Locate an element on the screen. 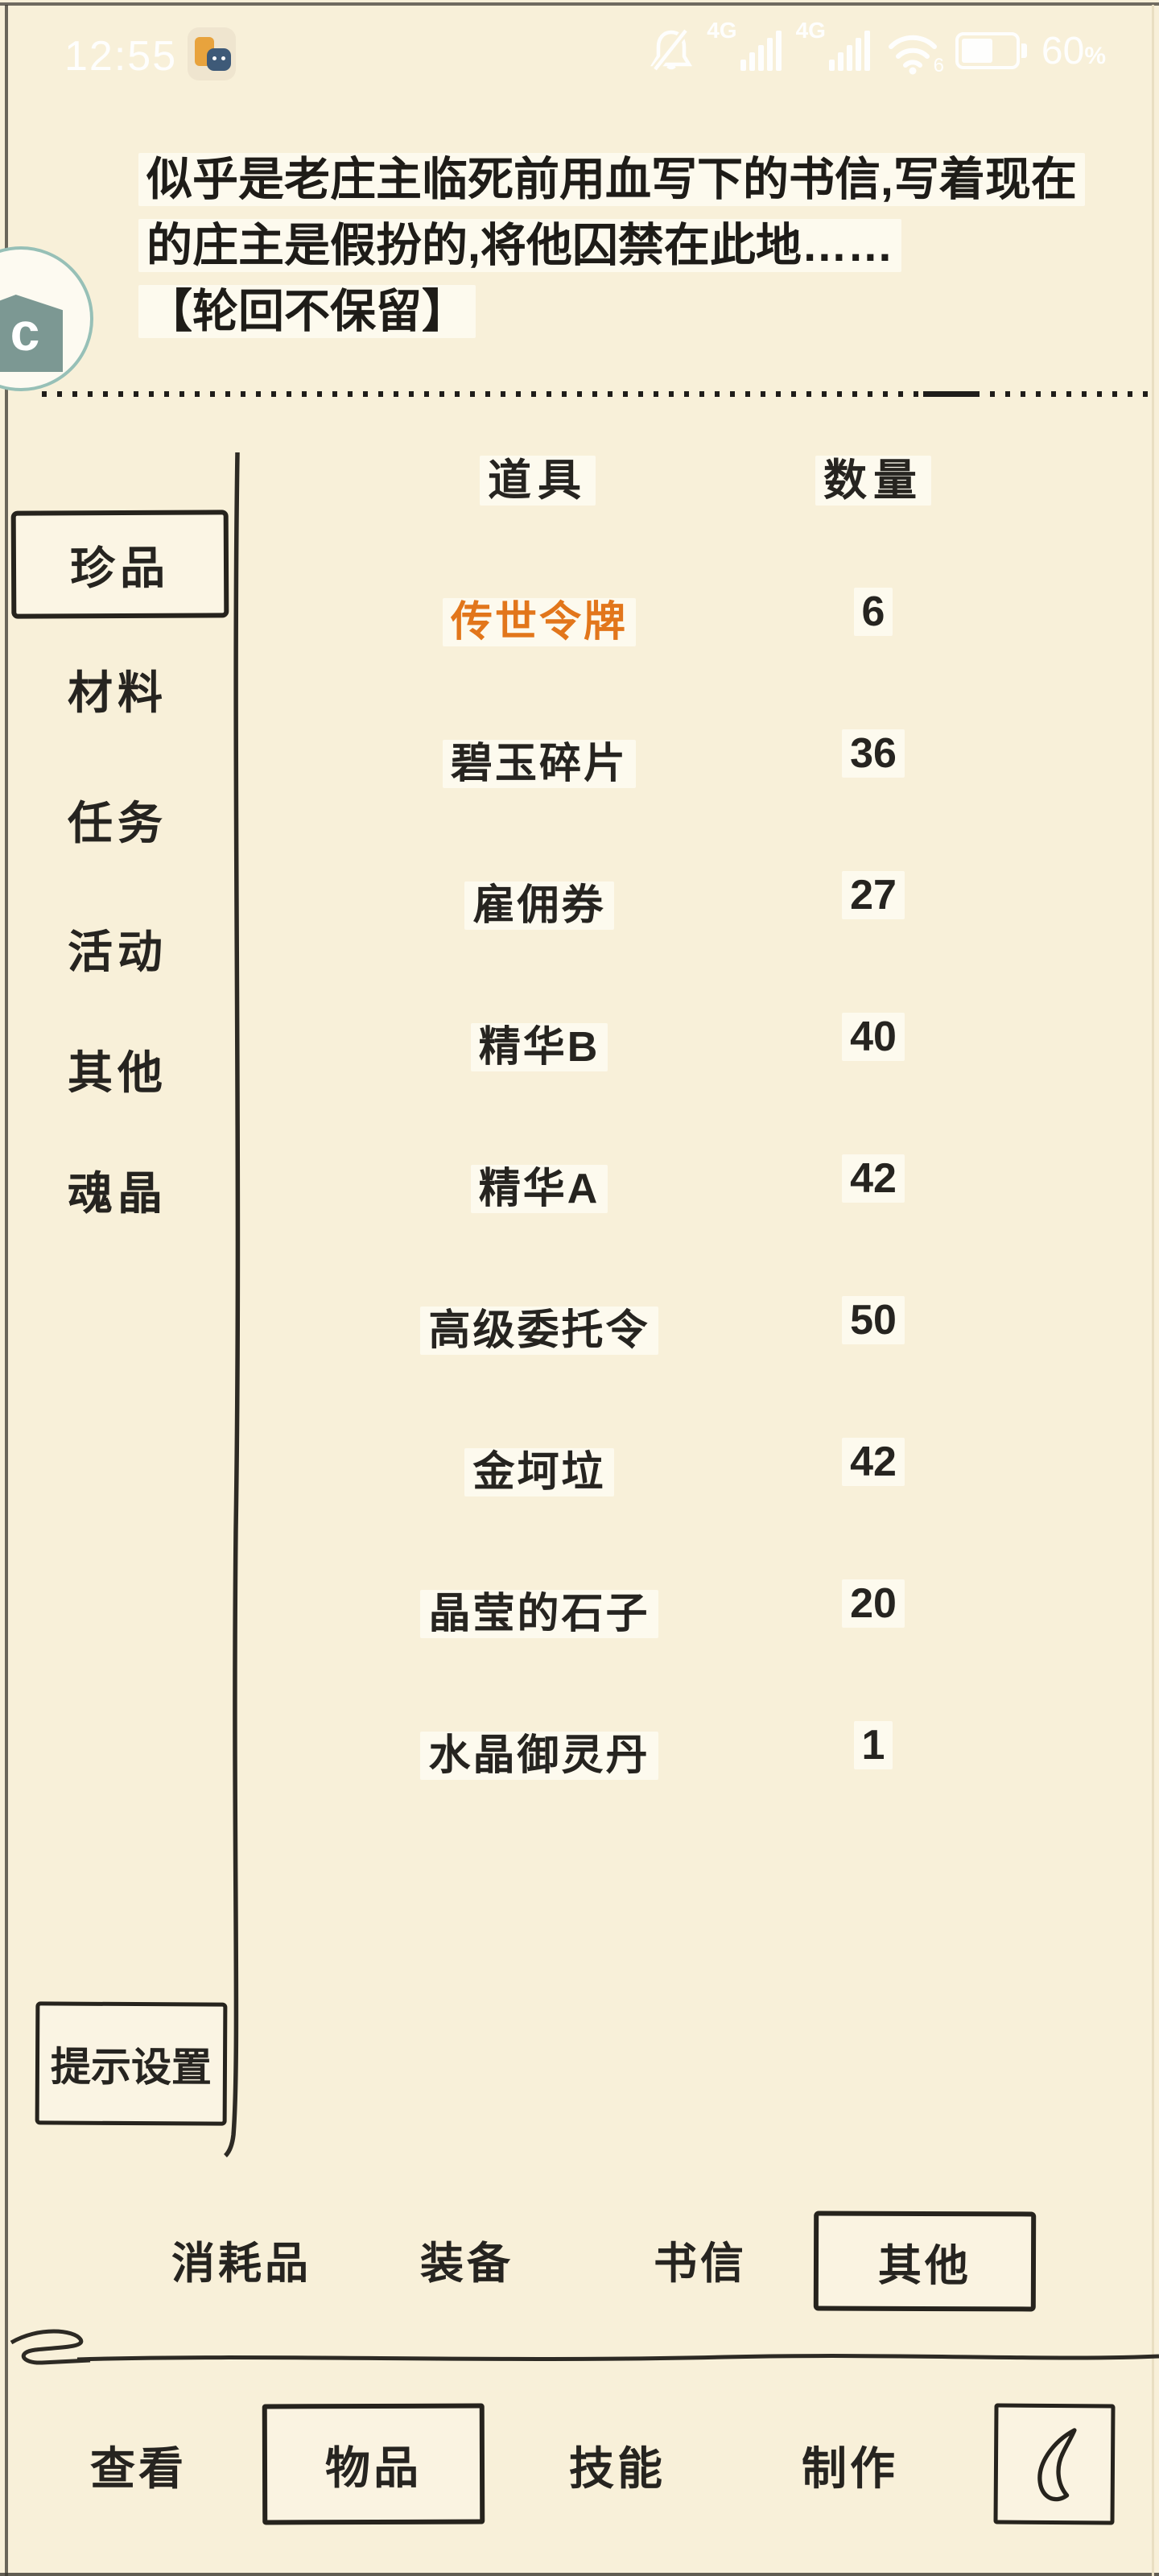  inventory-row: 晶莹的石子 20 is located at coordinates (579, 1608).